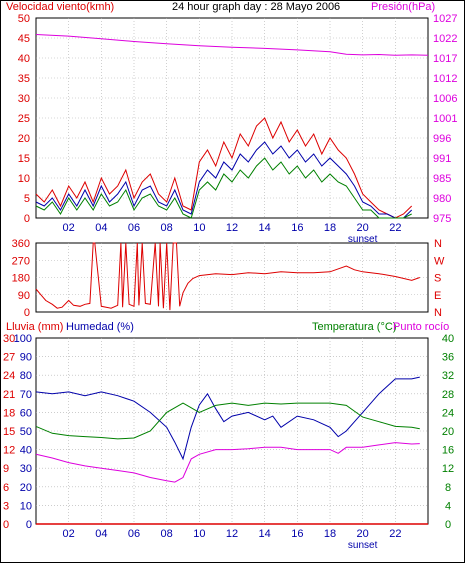  I want to click on humidity-y-tick-80: 80, so click(26, 376).